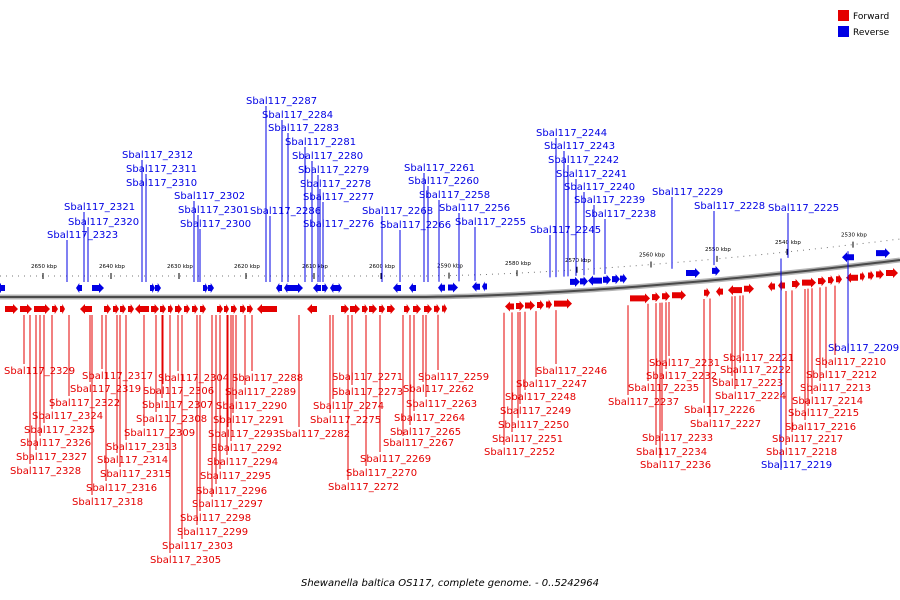 This screenshot has height=600, width=900. Describe the element at coordinates (823, 413) in the screenshot. I see `forward-gene-label: Sbal117_2215` at that location.